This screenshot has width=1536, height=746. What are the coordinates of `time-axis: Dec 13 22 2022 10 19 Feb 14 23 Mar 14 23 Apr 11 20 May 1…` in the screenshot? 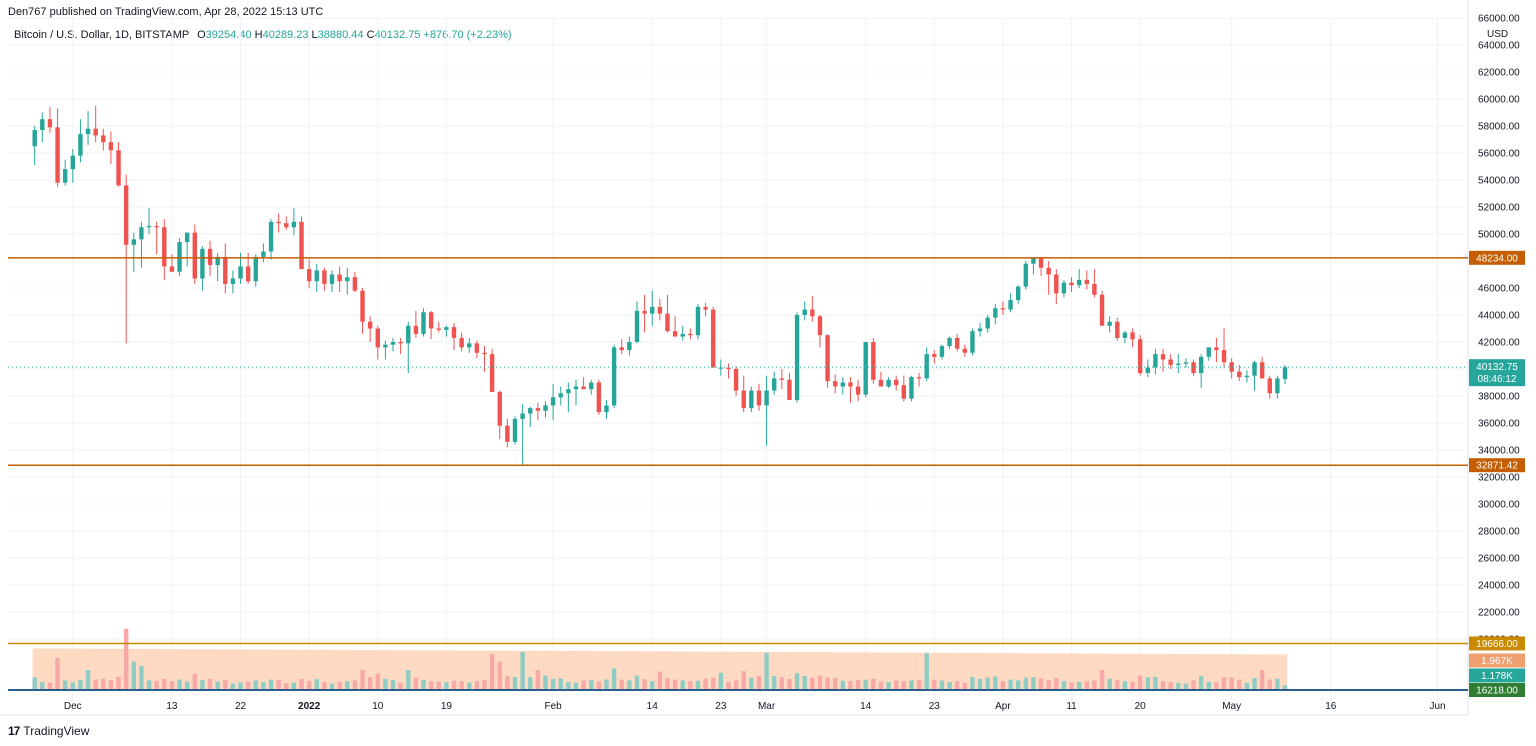 It's located at (755, 706).